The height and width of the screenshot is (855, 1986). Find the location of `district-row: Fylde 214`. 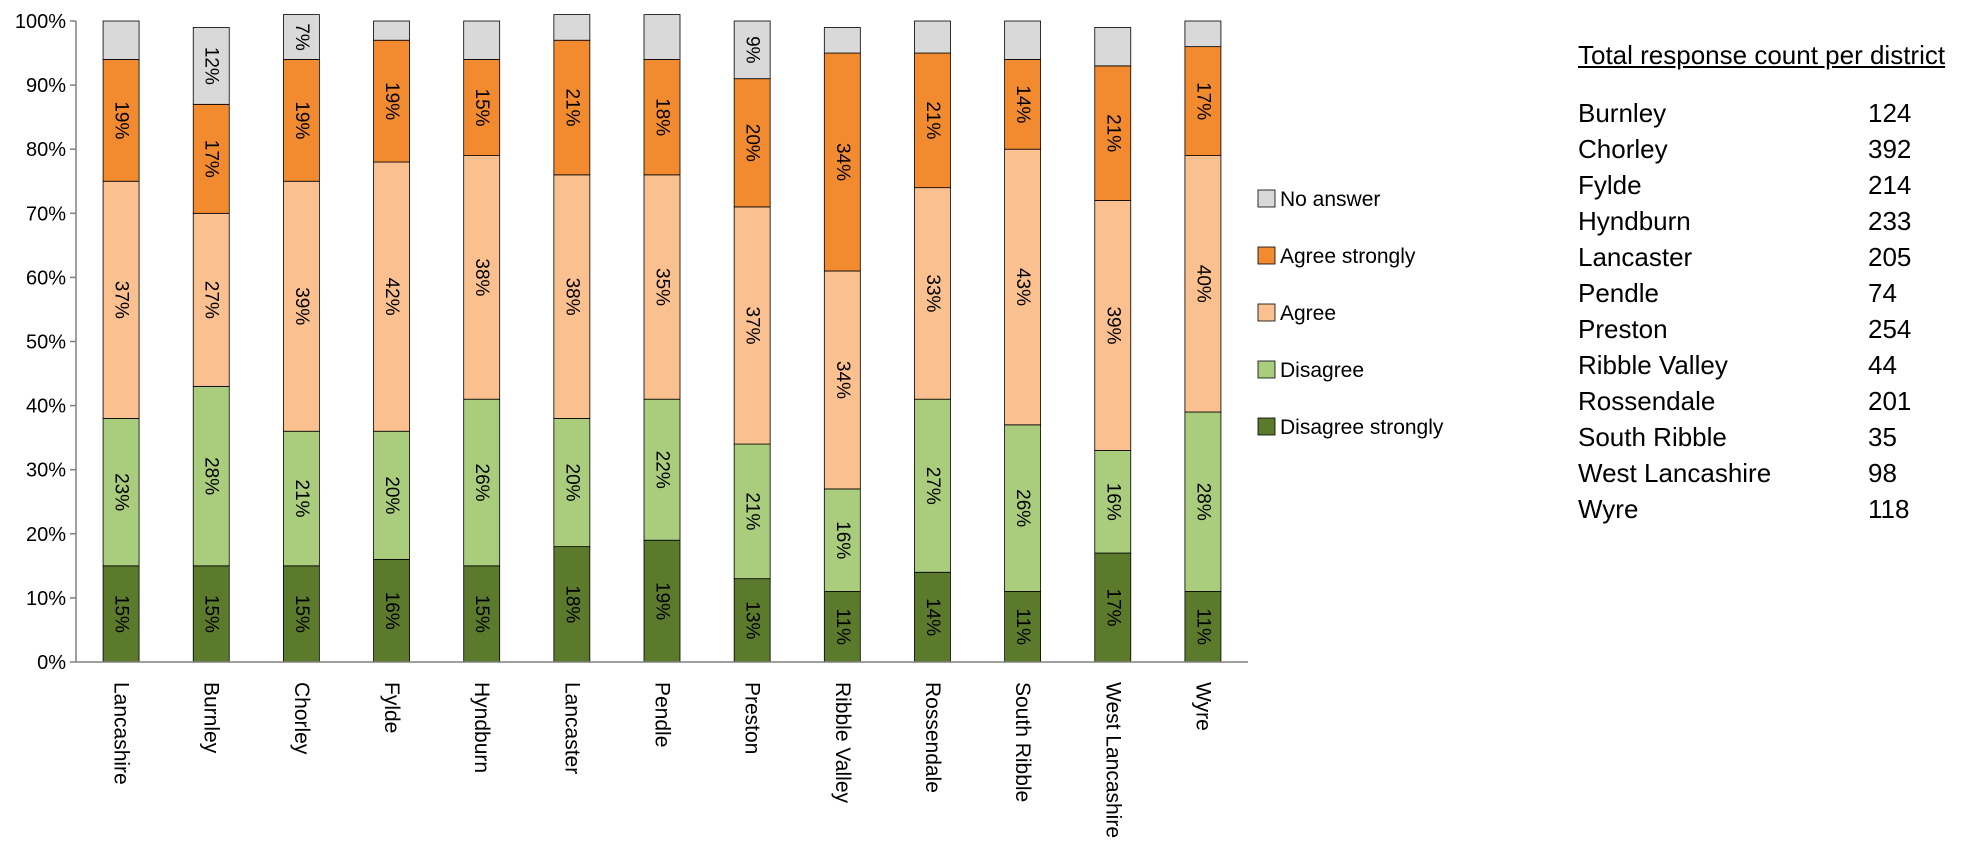

district-row: Fylde 214 is located at coordinates (1778, 185).